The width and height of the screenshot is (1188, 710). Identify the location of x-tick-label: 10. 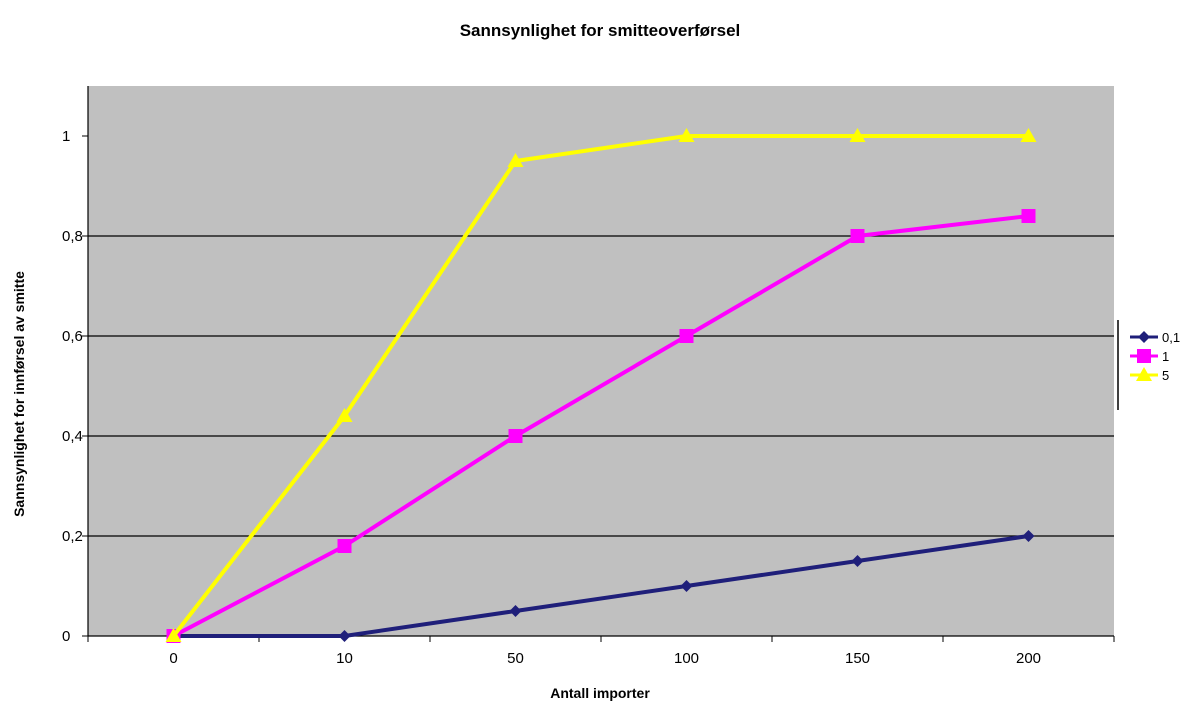
(344, 658).